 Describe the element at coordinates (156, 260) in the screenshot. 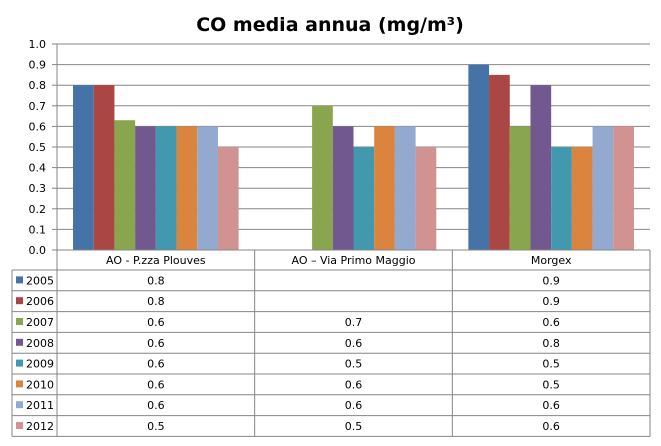

I see `category-label: AO - P.zza Plouves` at that location.